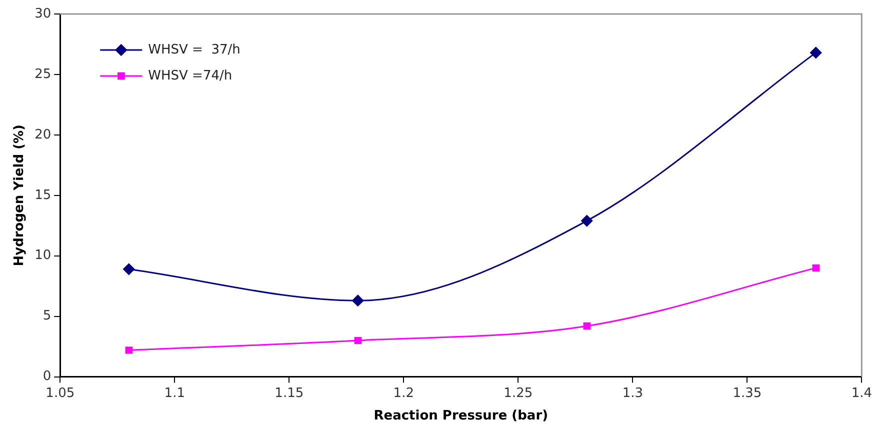 This screenshot has width=875, height=432. I want to click on x-tick-label: 1.1, so click(174, 393).